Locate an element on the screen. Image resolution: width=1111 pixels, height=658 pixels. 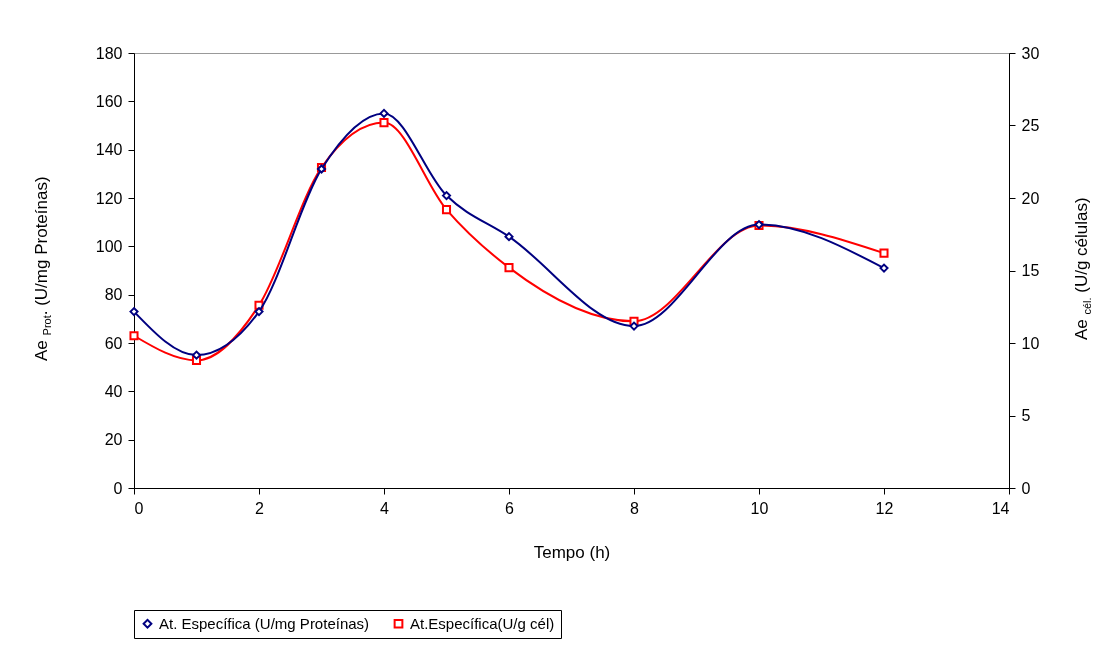
y2-tick-label: 30 is located at coordinates (1030, 53).